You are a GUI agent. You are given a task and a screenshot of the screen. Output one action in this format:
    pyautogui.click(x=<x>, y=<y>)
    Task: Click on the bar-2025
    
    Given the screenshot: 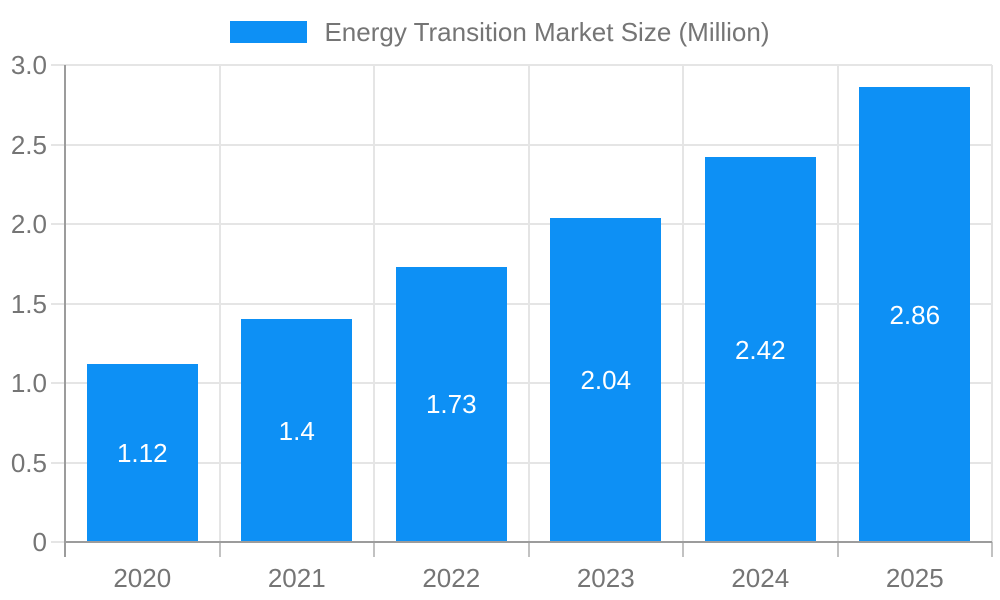 What is the action you would take?
    pyautogui.click(x=915, y=314)
    